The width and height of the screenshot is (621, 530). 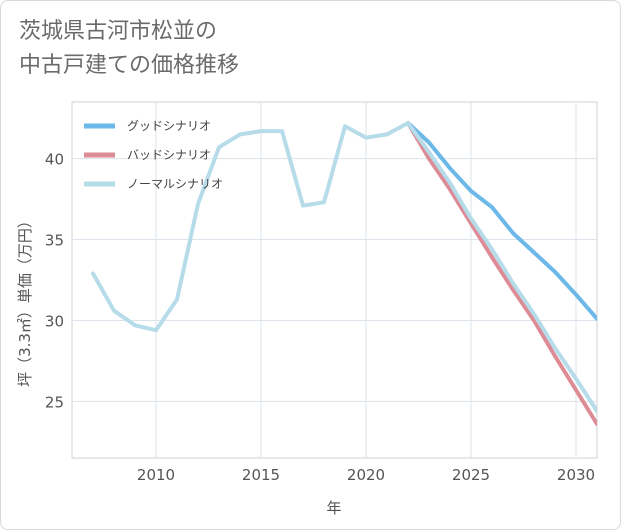 What do you see at coordinates (576, 475) in the screenshot?
I see `x-tick-label: 2030` at bounding box center [576, 475].